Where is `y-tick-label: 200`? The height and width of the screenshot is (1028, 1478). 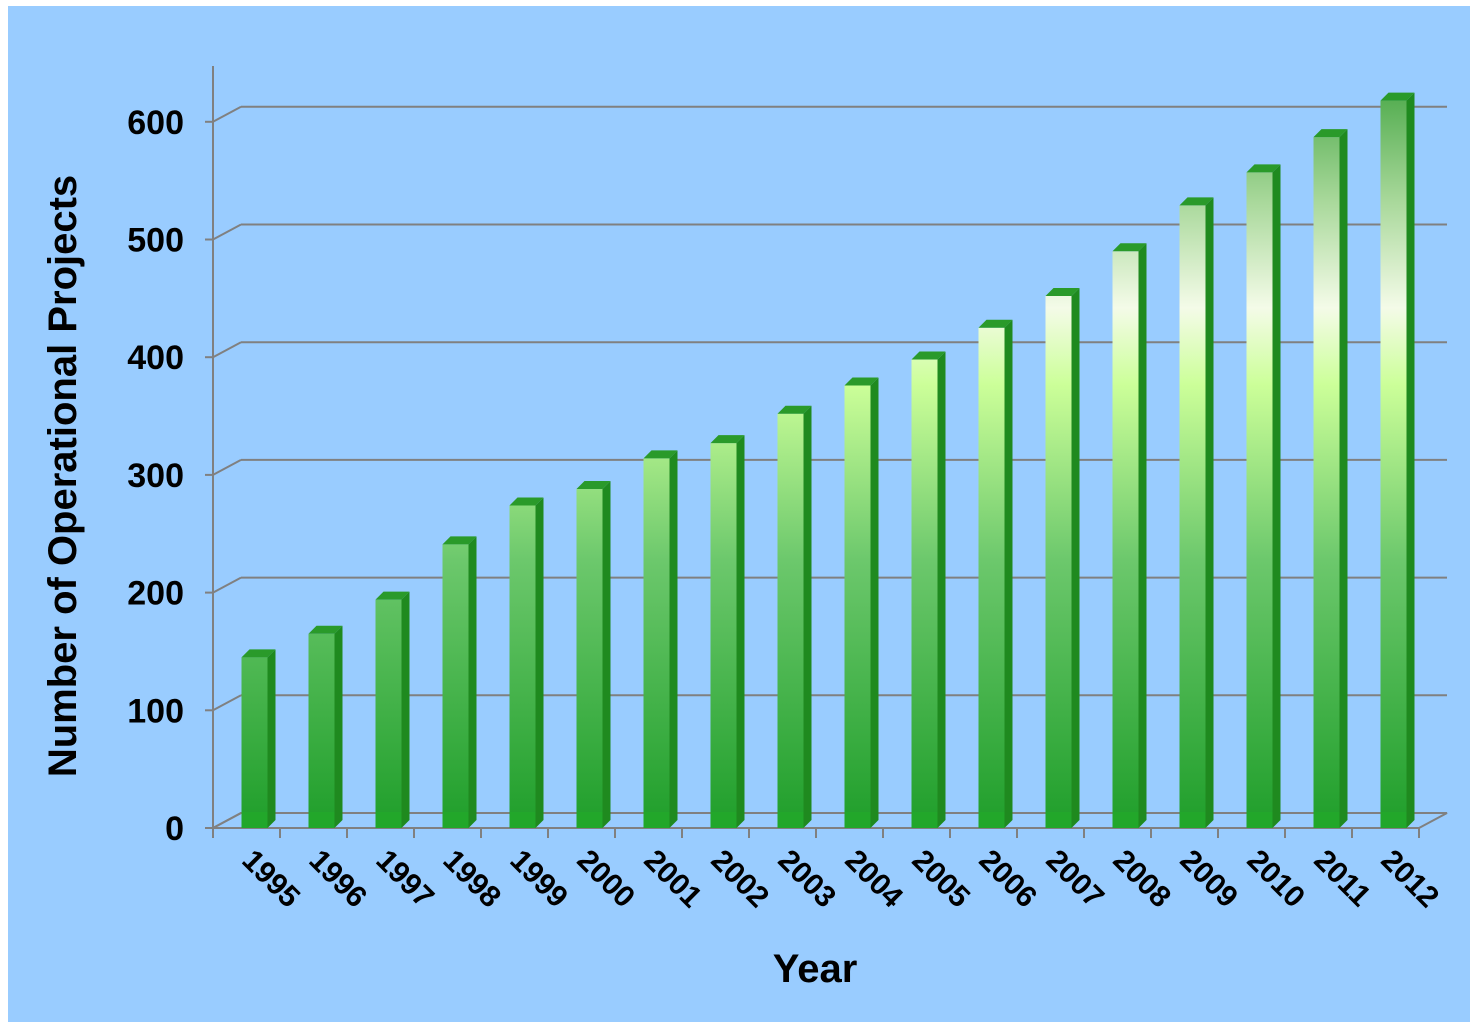
y-tick-label: 200 is located at coordinates (155, 594).